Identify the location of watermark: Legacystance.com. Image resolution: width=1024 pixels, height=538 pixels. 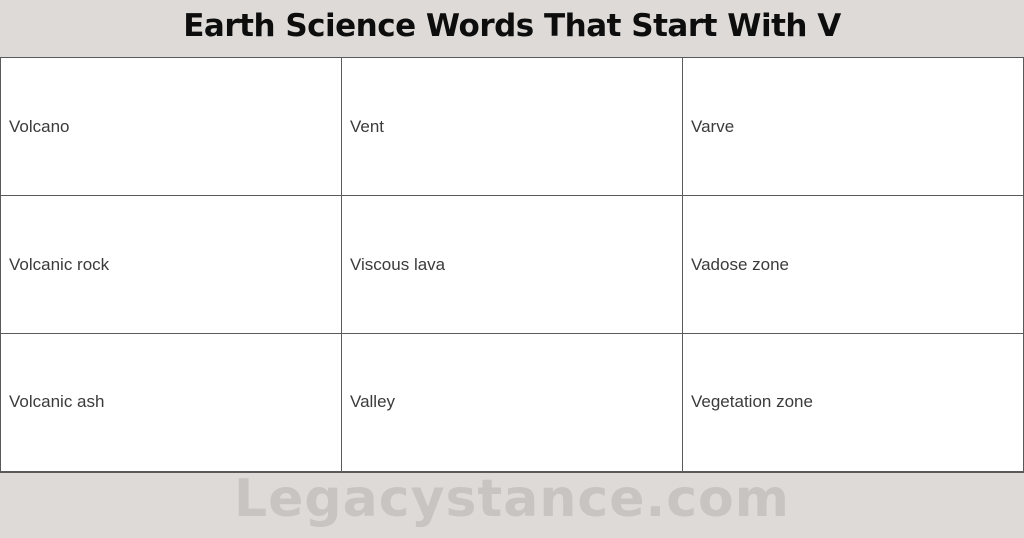
(512, 499).